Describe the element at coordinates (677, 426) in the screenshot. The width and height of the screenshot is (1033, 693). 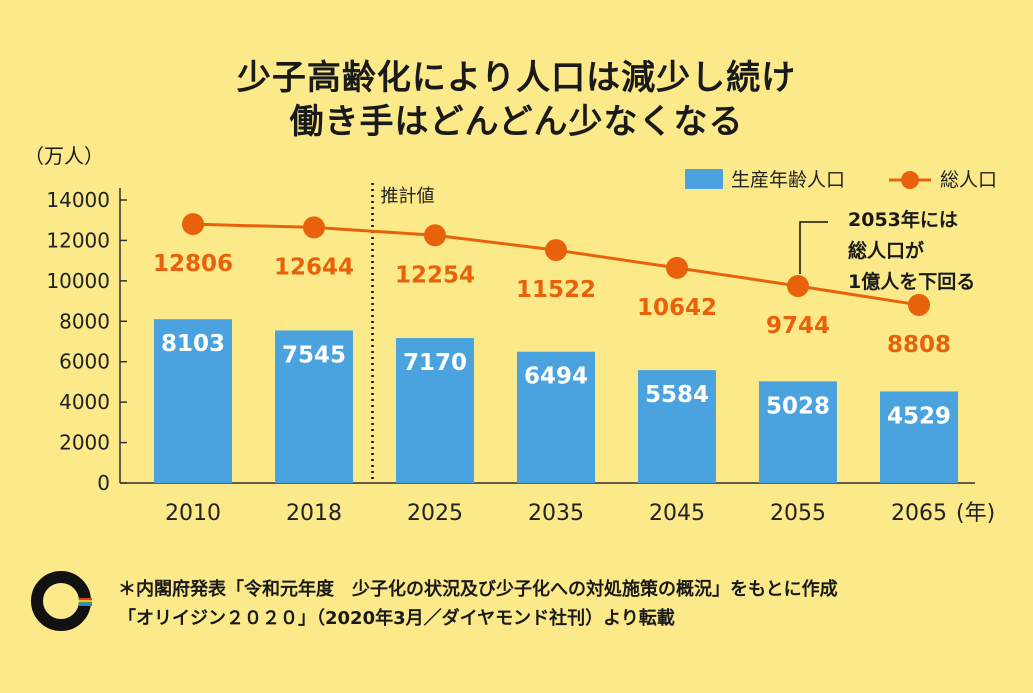
I see `bar-2045` at that location.